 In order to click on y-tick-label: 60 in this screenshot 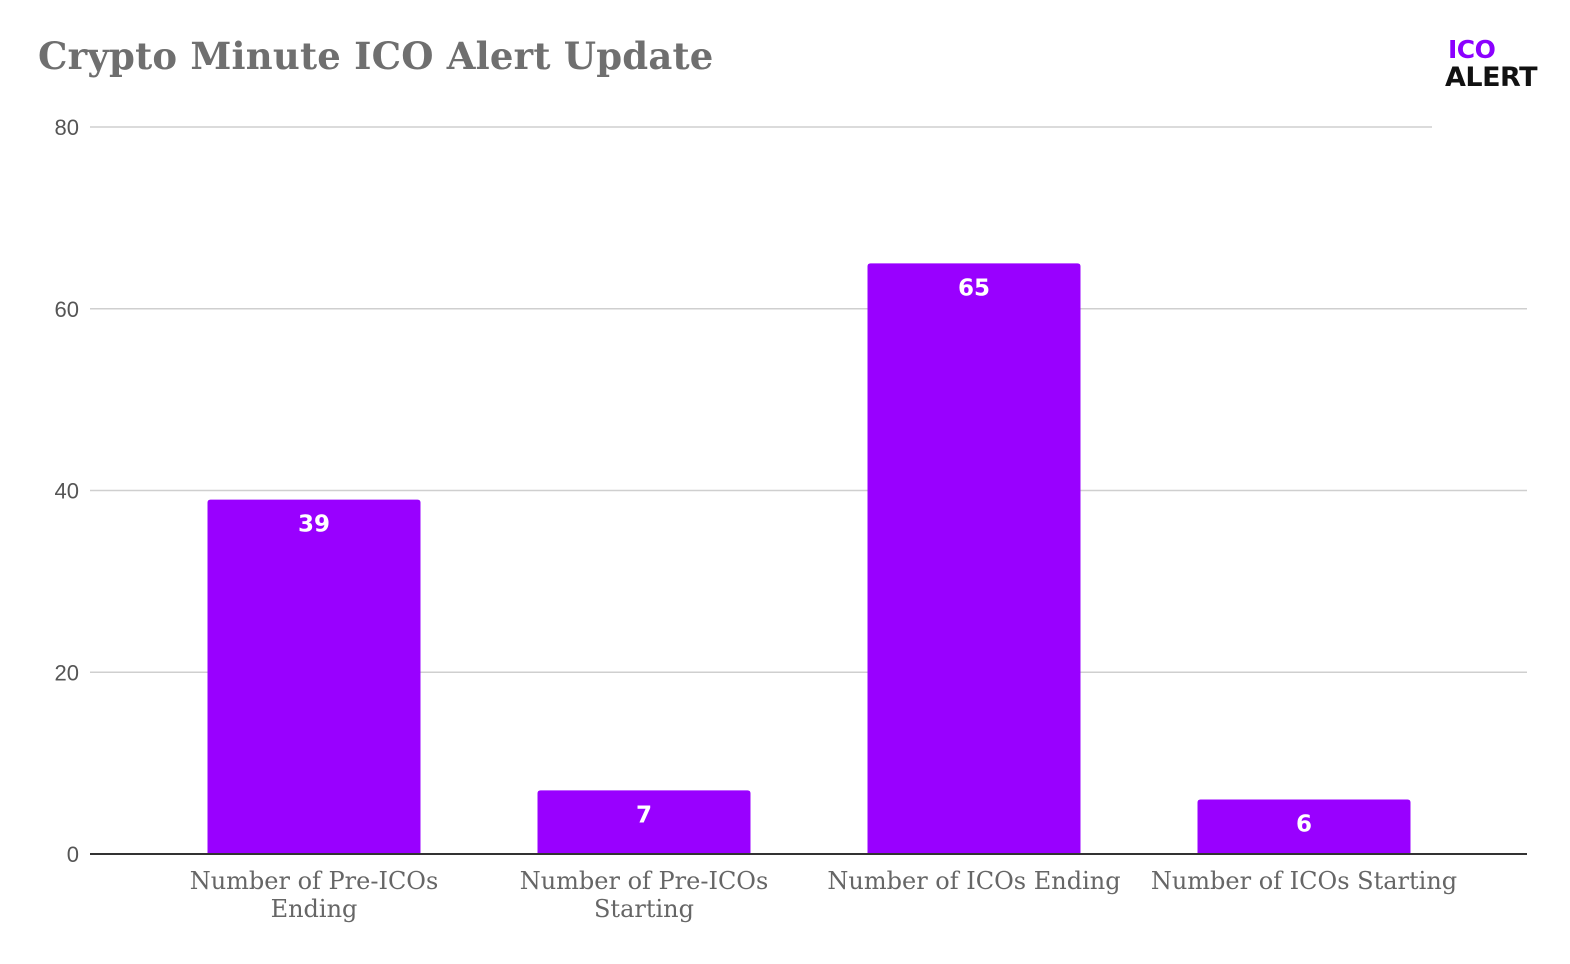, I will do `click(67, 309)`.